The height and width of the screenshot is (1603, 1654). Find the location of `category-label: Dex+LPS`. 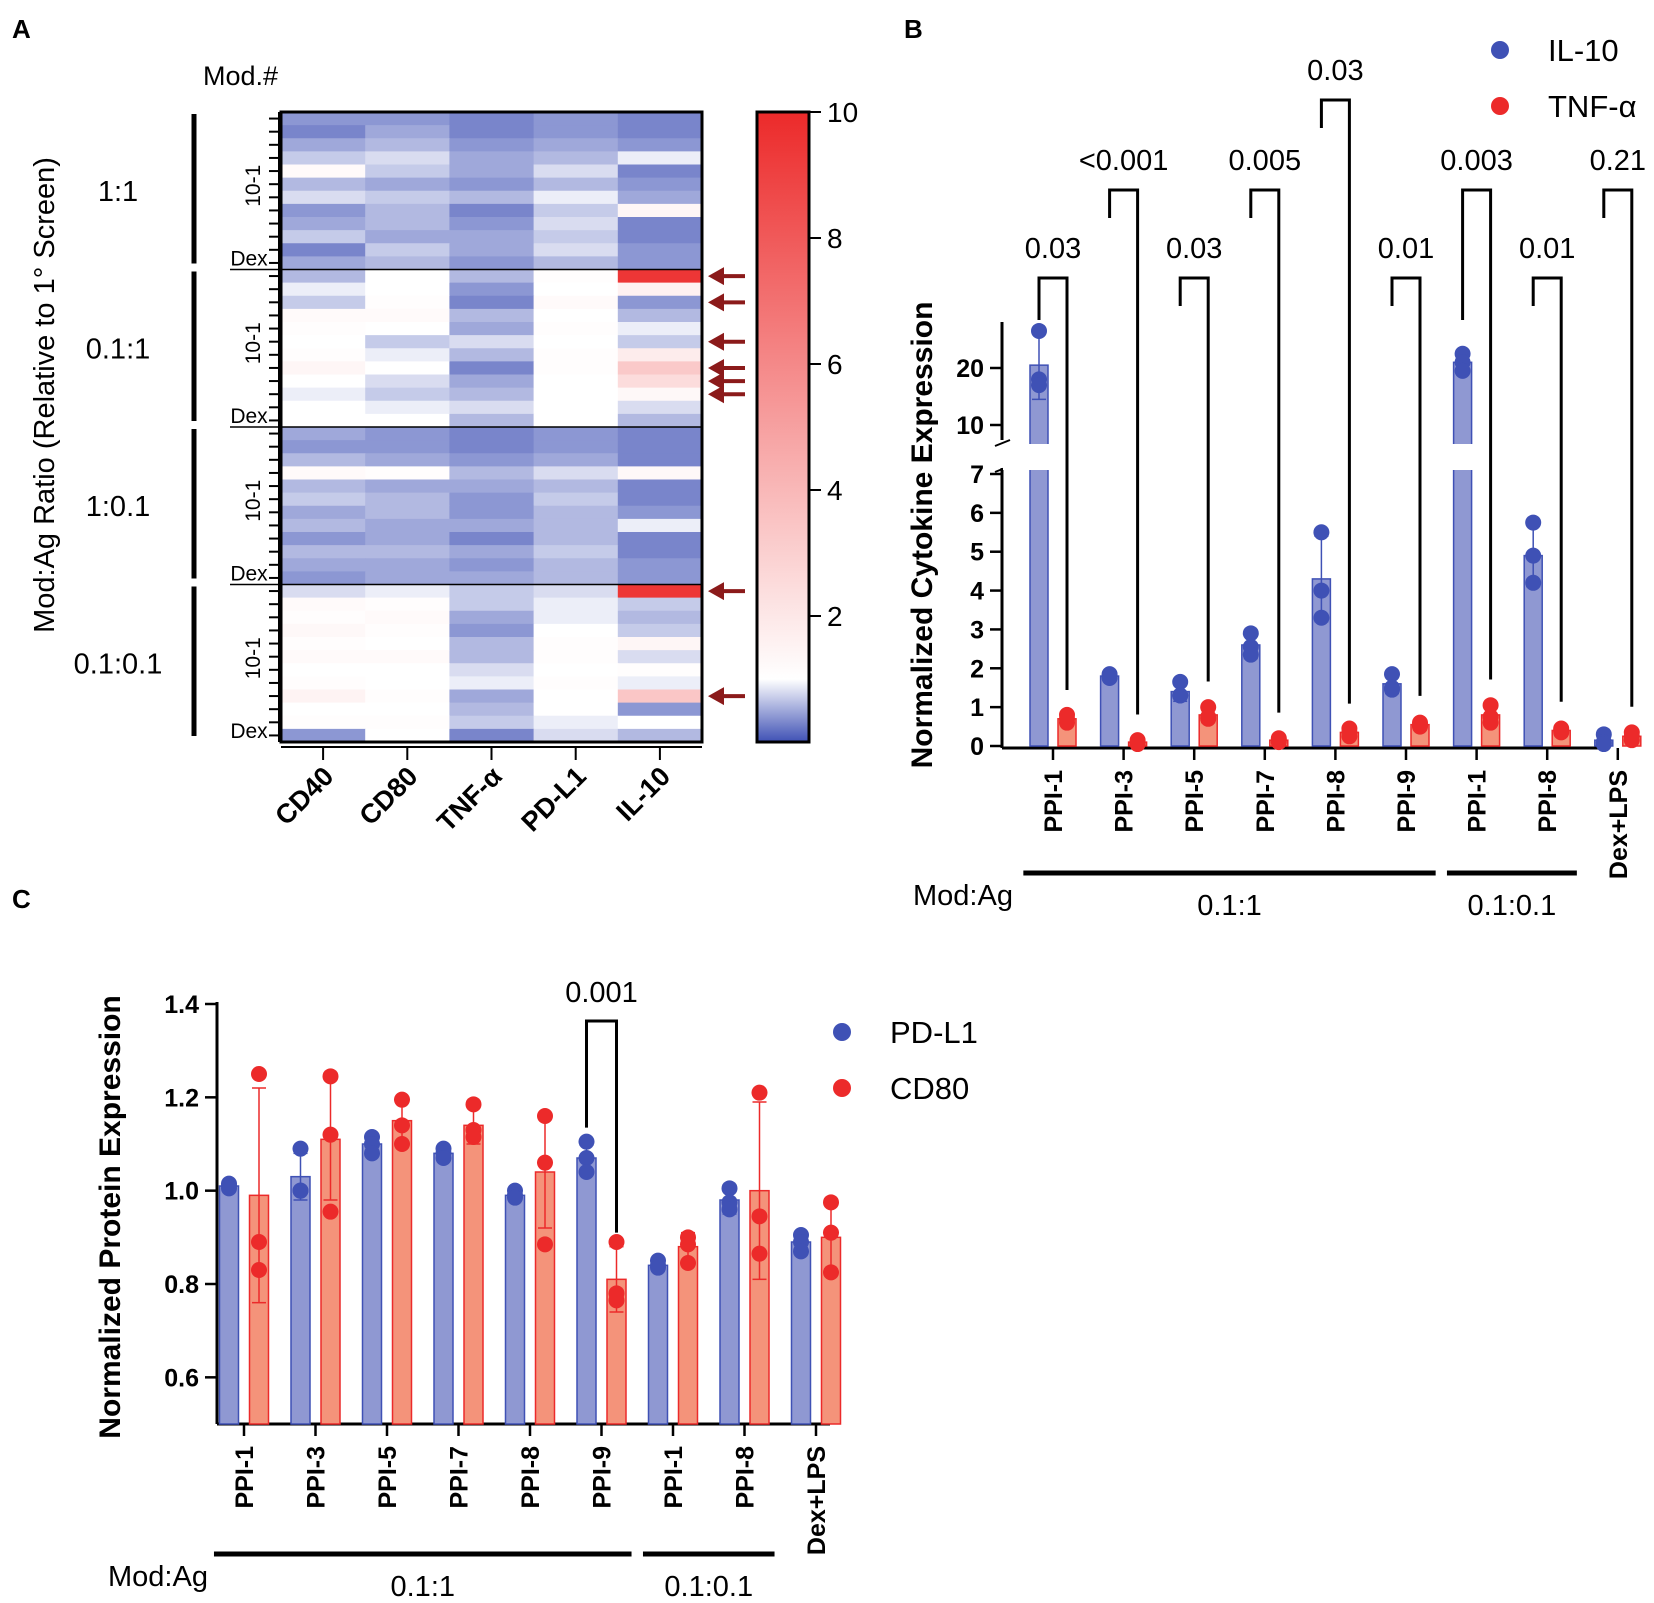

category-label: Dex+LPS is located at coordinates (1619, 824).